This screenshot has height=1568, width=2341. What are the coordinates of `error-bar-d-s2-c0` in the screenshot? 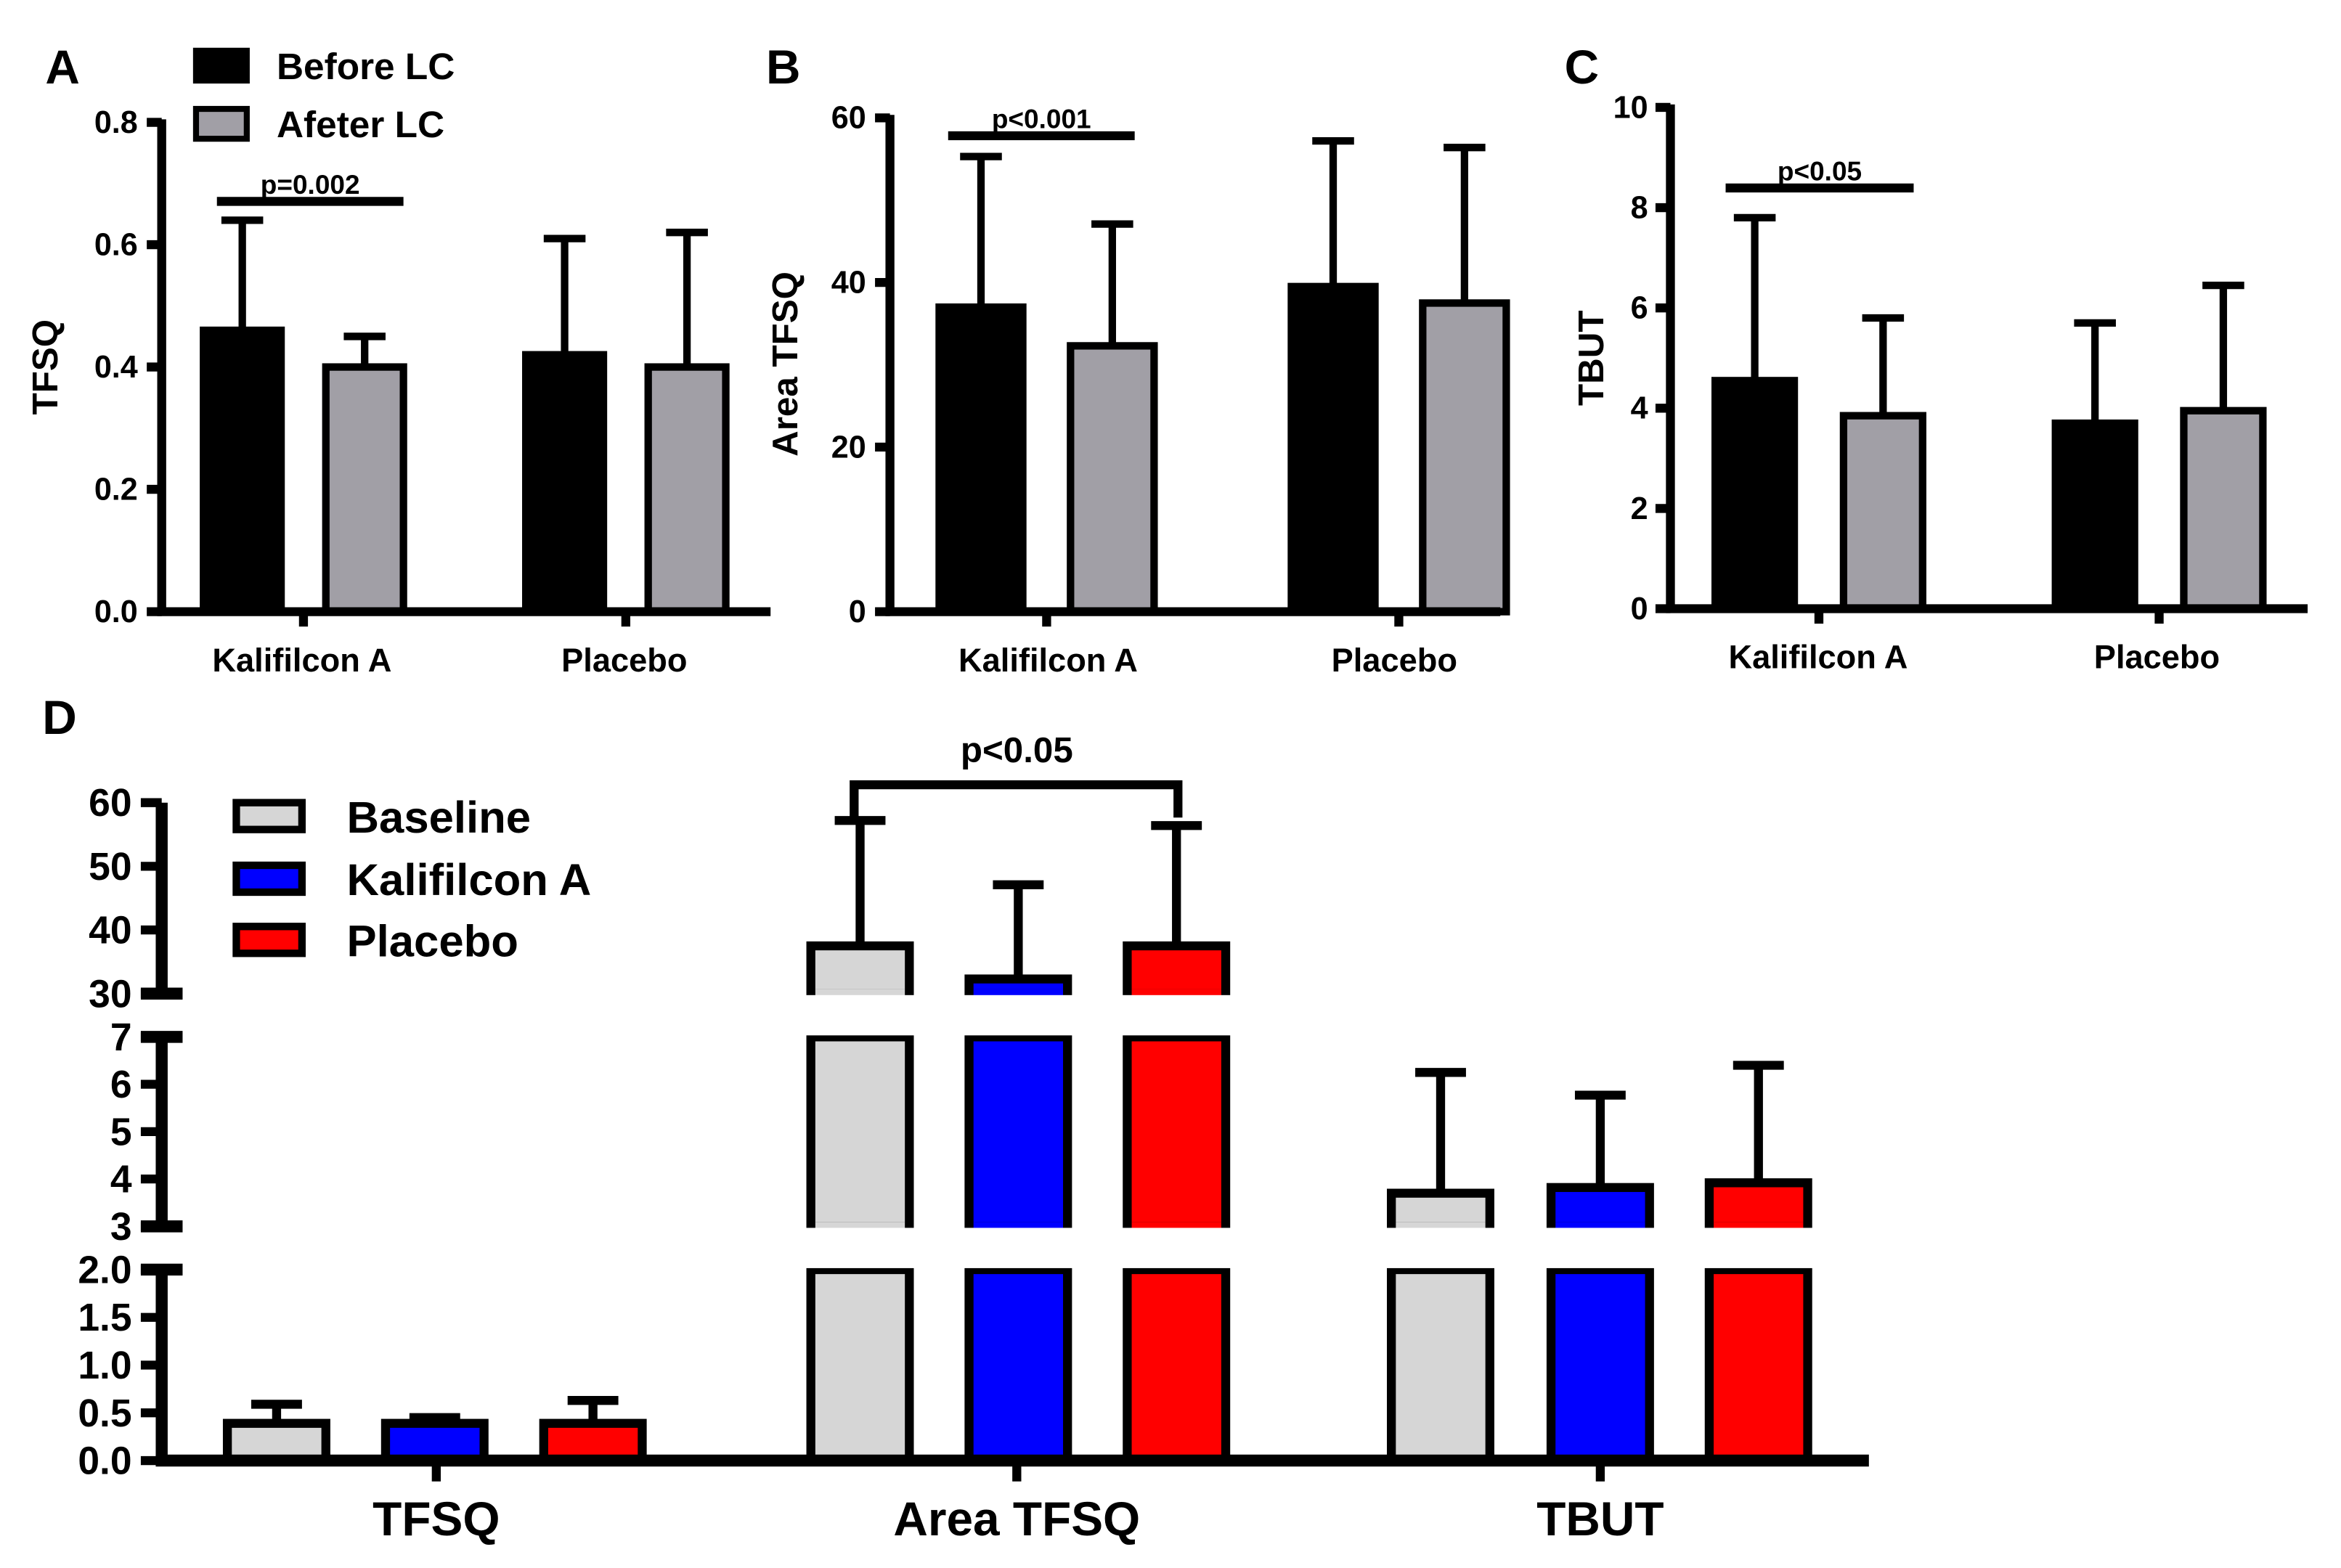 It's located at (593, 1410).